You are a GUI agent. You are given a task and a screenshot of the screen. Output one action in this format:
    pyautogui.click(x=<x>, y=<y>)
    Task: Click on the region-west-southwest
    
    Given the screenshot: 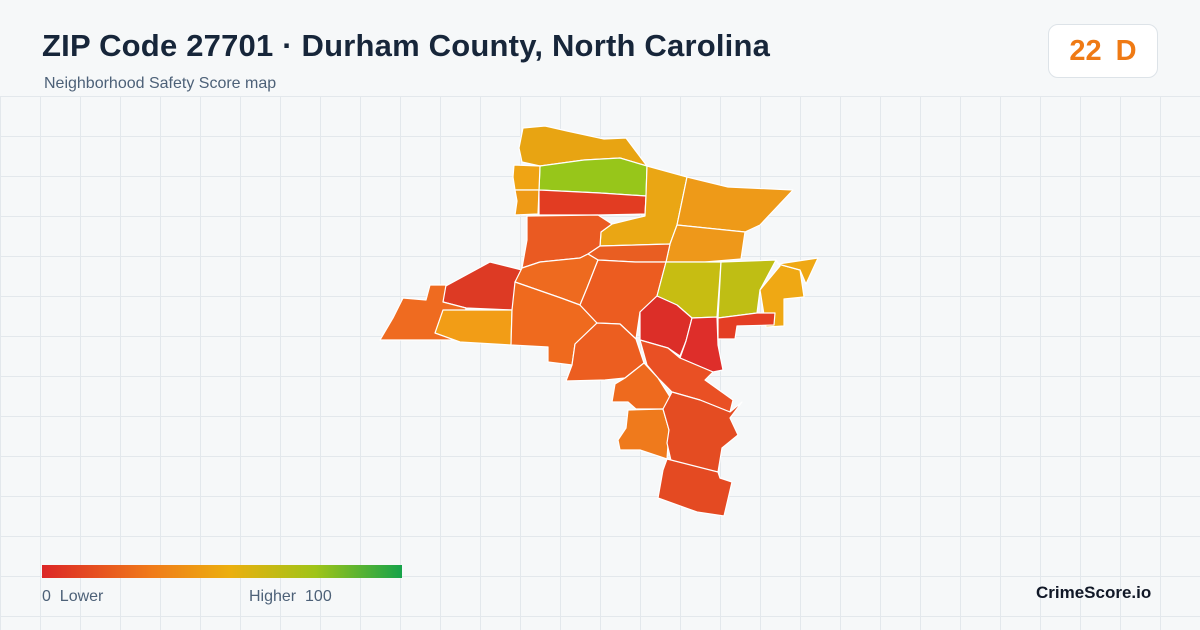 What is the action you would take?
    pyautogui.click(x=473, y=327)
    